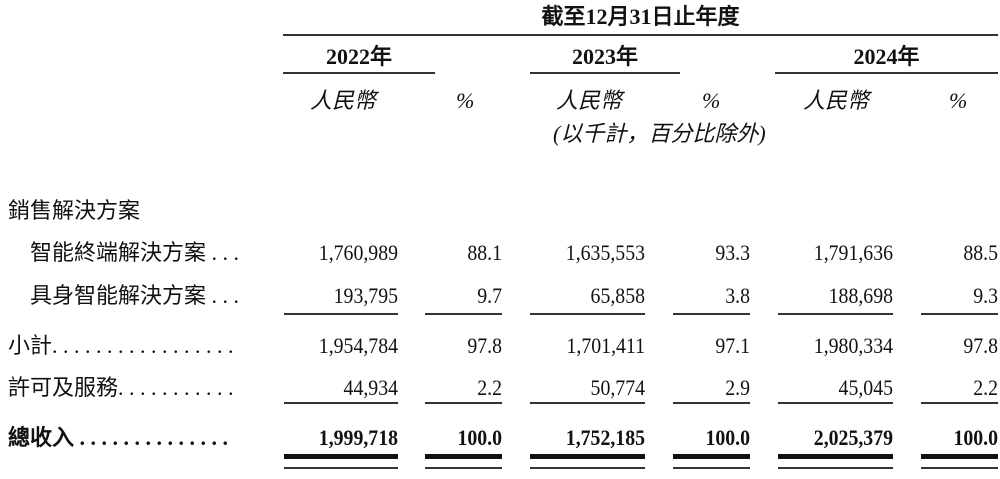 The image size is (1000, 479). Describe the element at coordinates (605, 252) in the screenshot. I see `amount-cell: 1,635,553` at that location.